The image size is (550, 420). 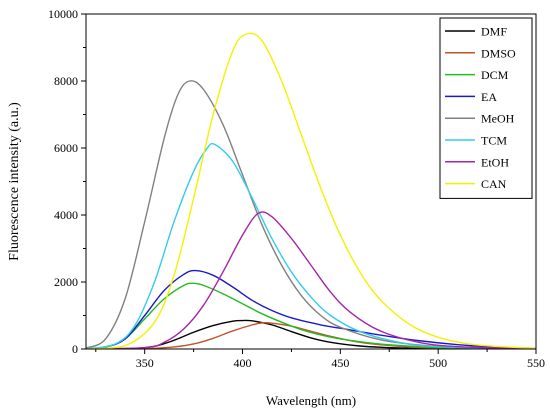 I want to click on legend-label-etoh: EtOH, so click(x=495, y=162).